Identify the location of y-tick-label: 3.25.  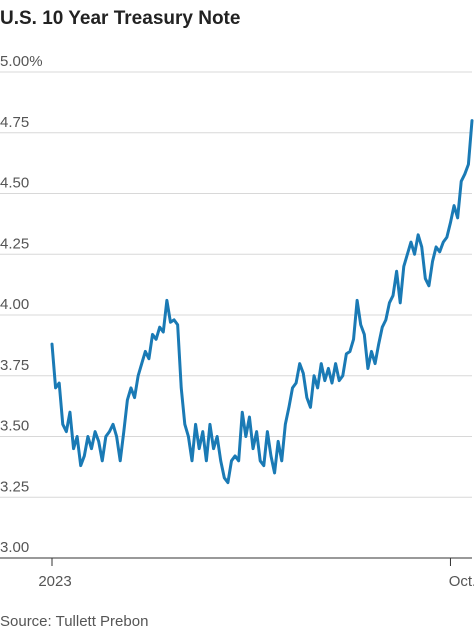
(14, 486).